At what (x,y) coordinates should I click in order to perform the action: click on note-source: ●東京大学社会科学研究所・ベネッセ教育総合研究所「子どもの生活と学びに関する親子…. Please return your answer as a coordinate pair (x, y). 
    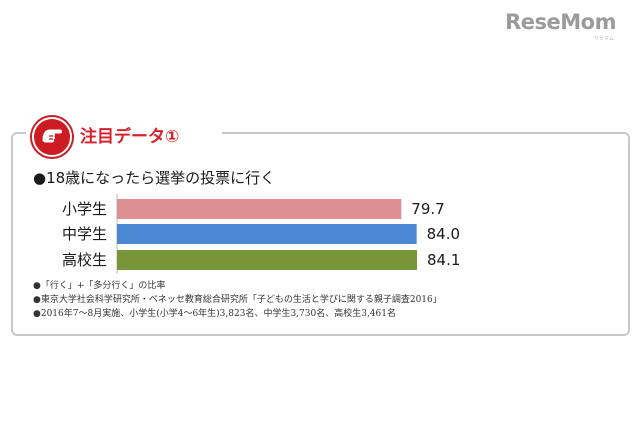
    Looking at the image, I should click on (237, 300).